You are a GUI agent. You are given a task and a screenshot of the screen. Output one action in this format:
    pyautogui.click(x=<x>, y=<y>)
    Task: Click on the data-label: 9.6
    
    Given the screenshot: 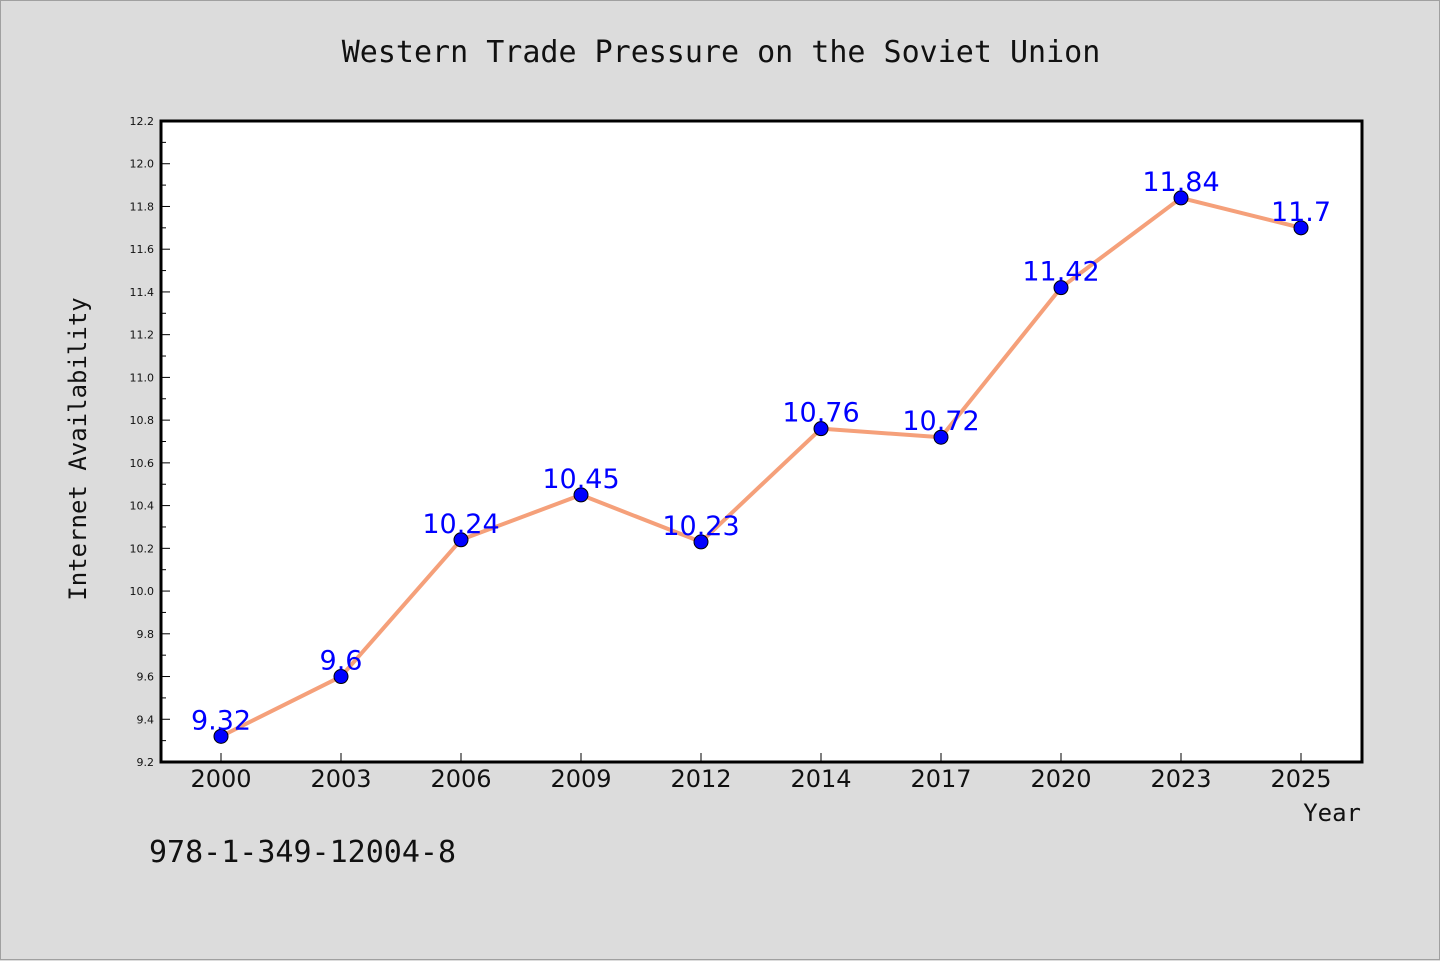 What is the action you would take?
    pyautogui.click(x=341, y=661)
    